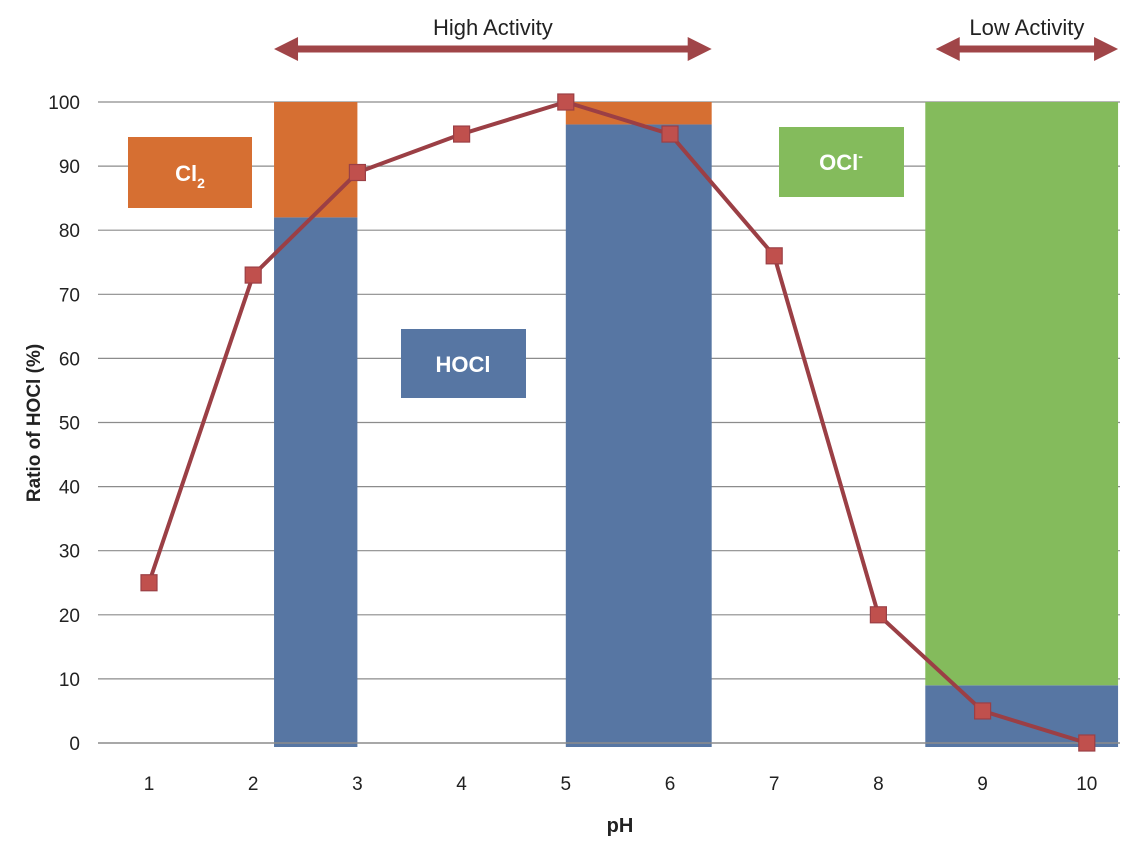 This screenshot has height=843, width=1133. I want to click on ocl-label-box, so click(841, 162).